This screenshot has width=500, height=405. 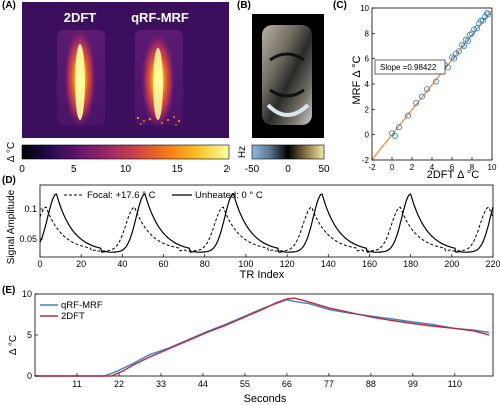 I want to click on x-tick-label: 66, so click(x=287, y=384).